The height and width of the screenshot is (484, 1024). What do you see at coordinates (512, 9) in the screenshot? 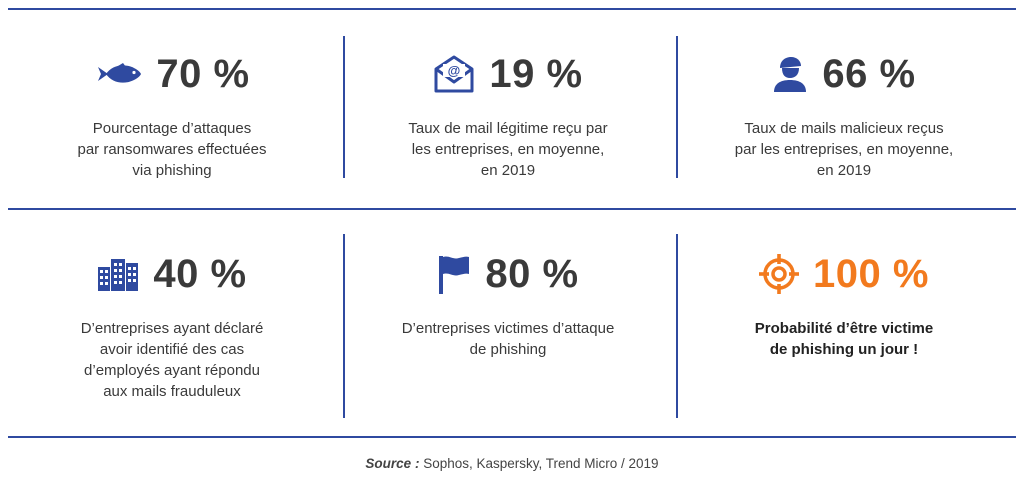
I see `top-divider` at bounding box center [512, 9].